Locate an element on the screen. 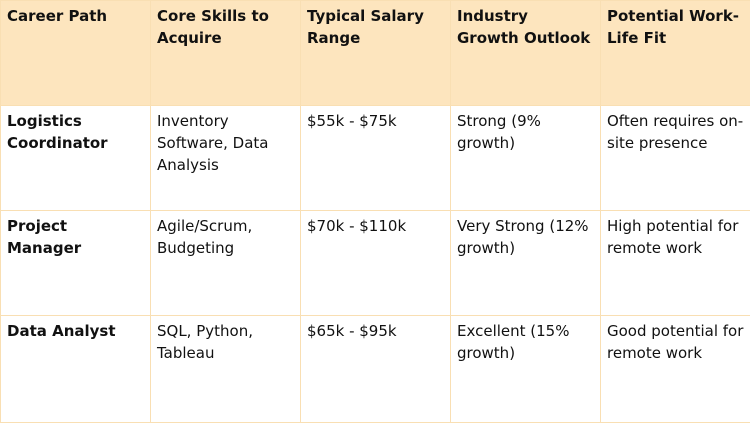 The width and height of the screenshot is (750, 423). header-salary-range: Typical Salary Range is located at coordinates (376, 53).